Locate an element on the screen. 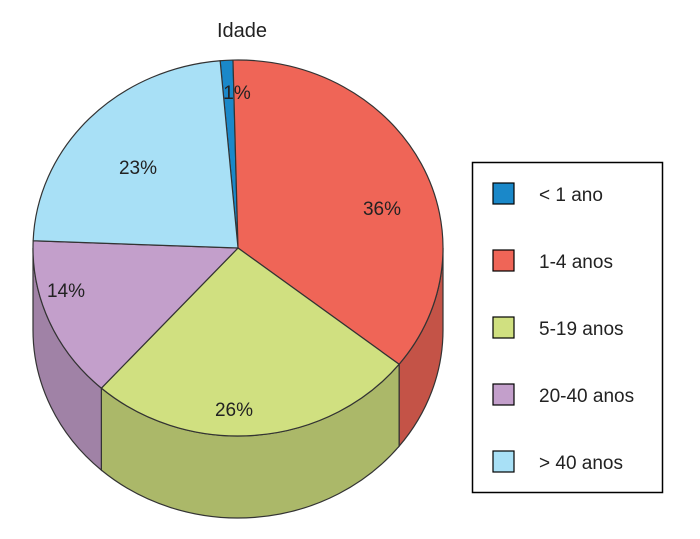  pie-slice-20-40-anos is located at coordinates (135, 314).